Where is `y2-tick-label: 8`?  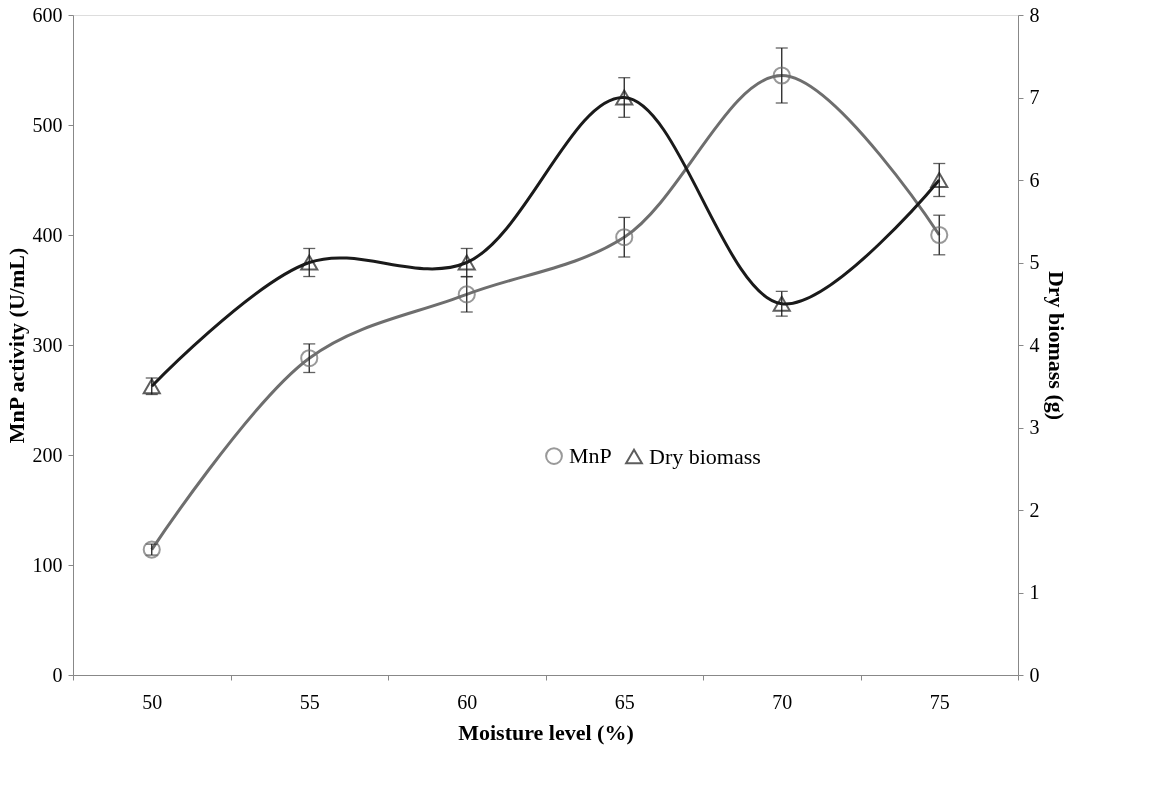 y2-tick-label: 8 is located at coordinates (1034, 14).